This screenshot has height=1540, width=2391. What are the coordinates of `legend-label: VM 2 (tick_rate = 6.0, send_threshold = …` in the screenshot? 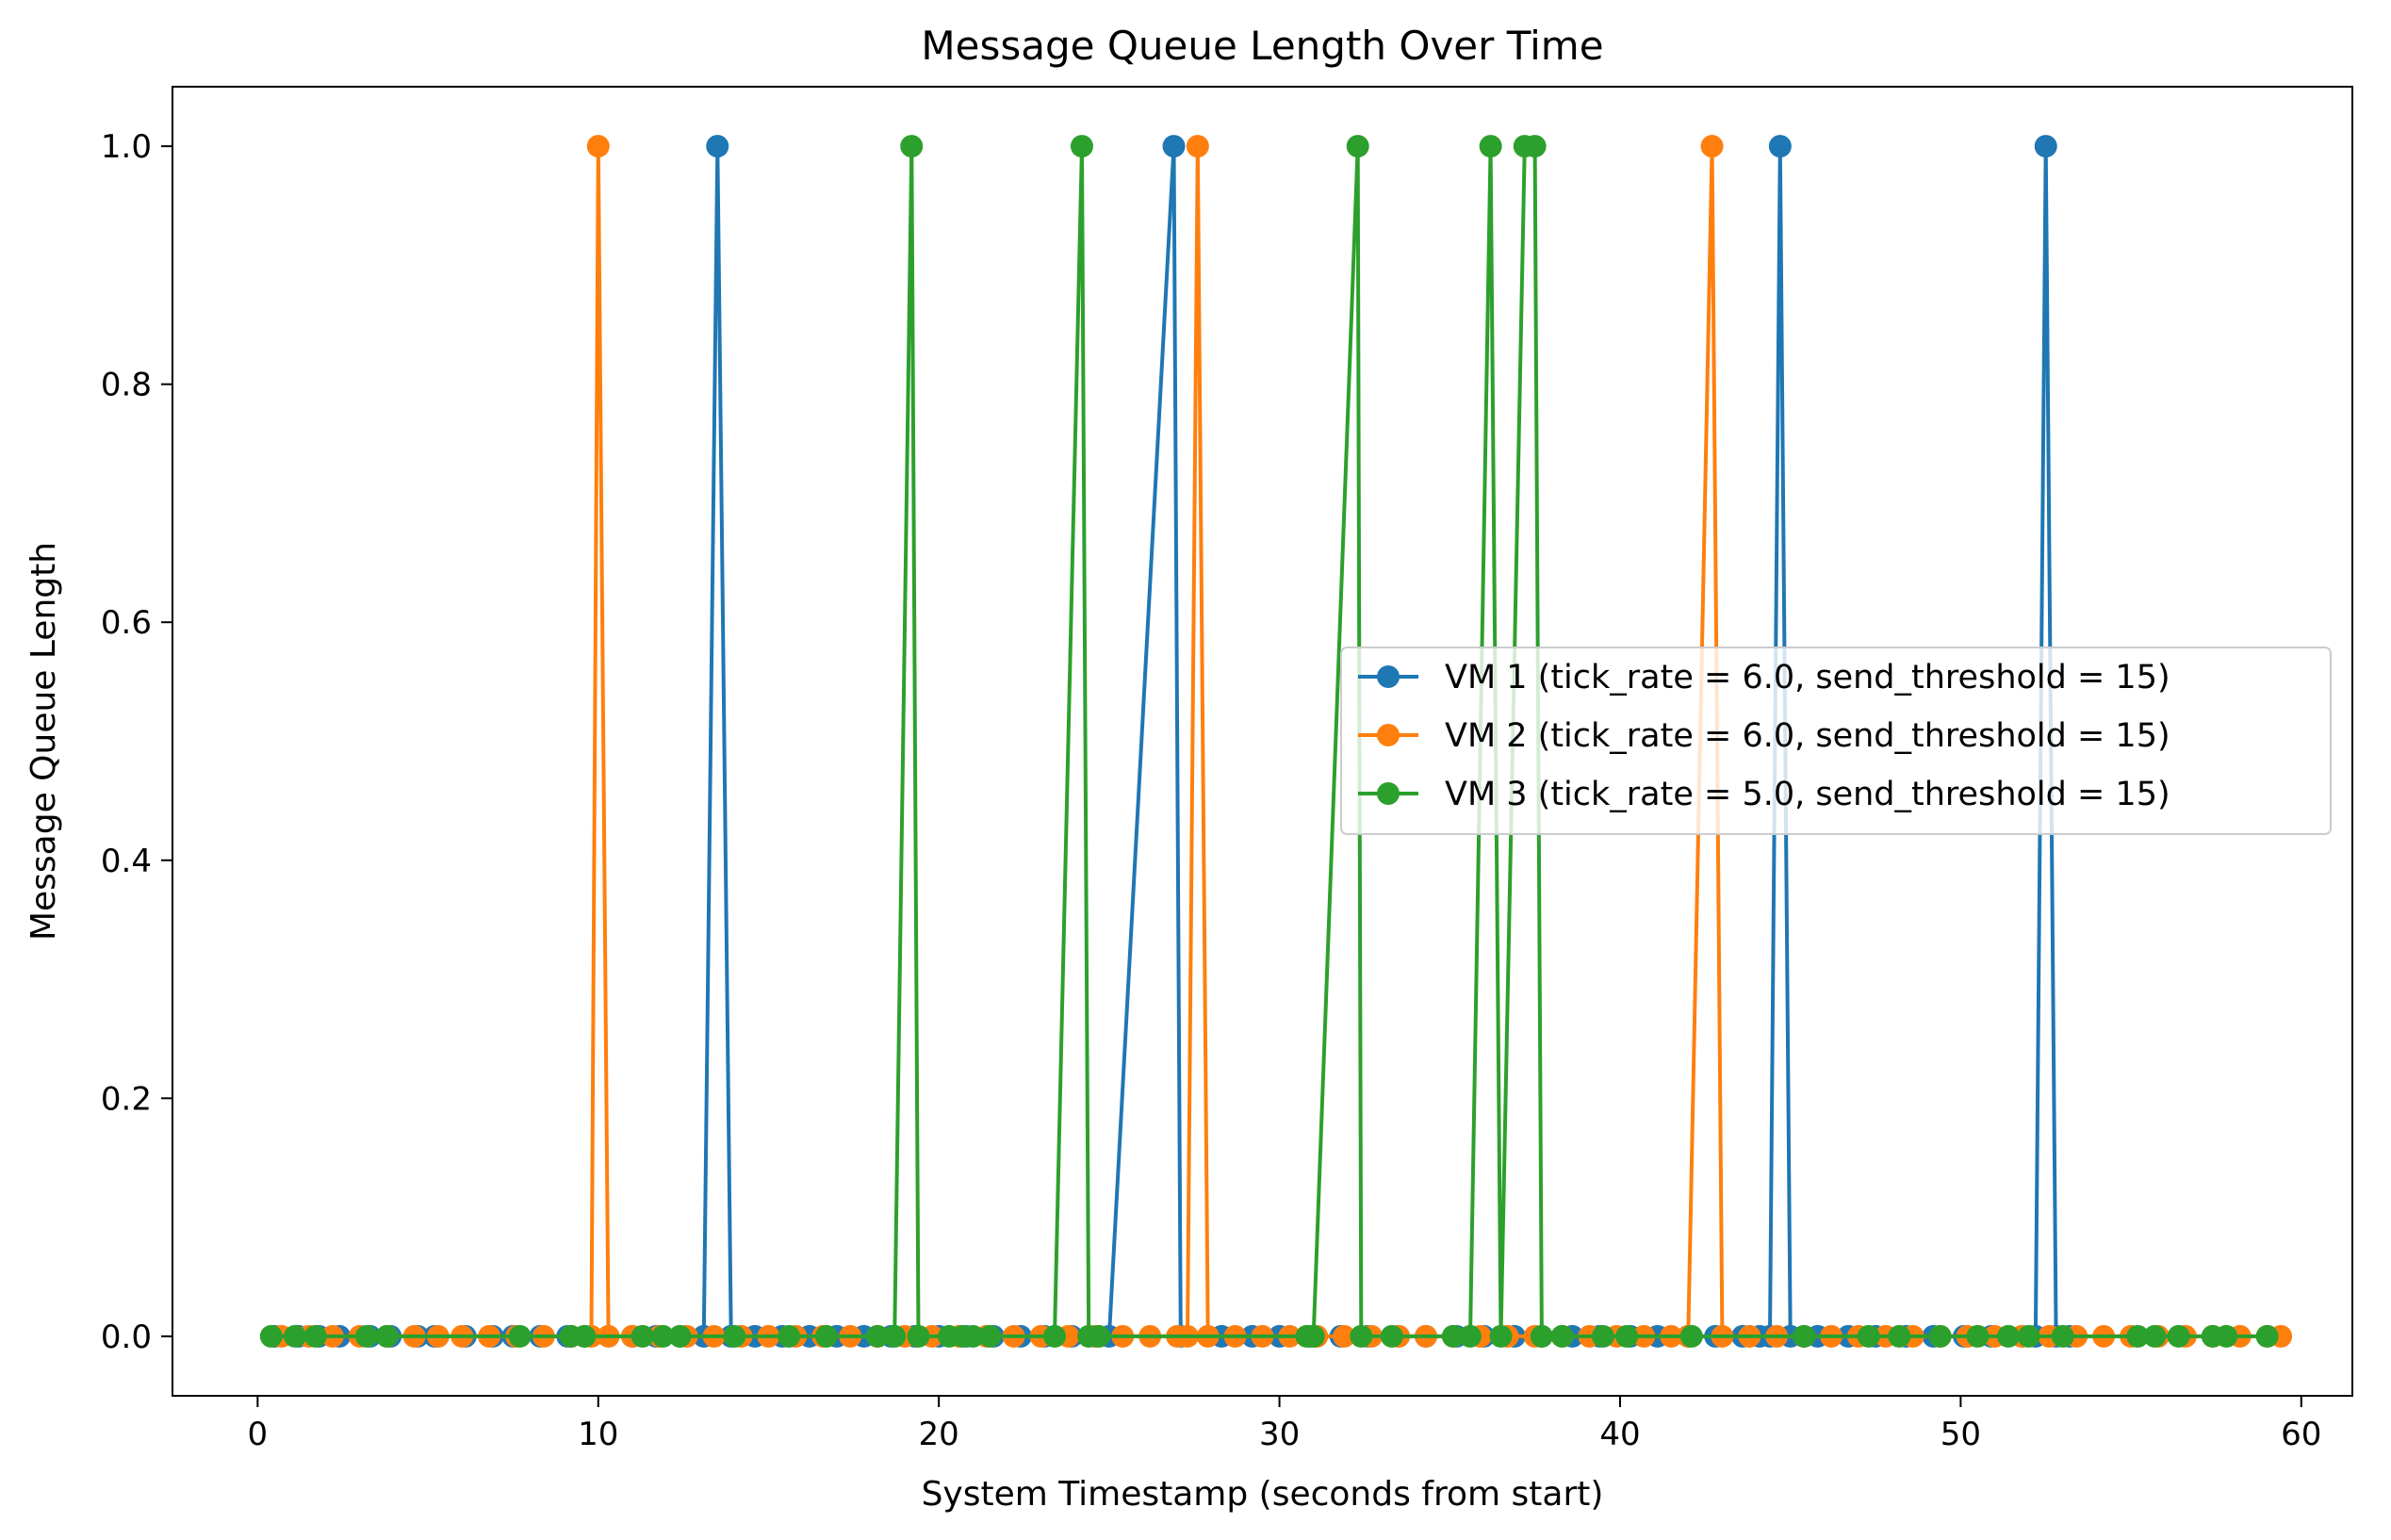 It's located at (1807, 736).